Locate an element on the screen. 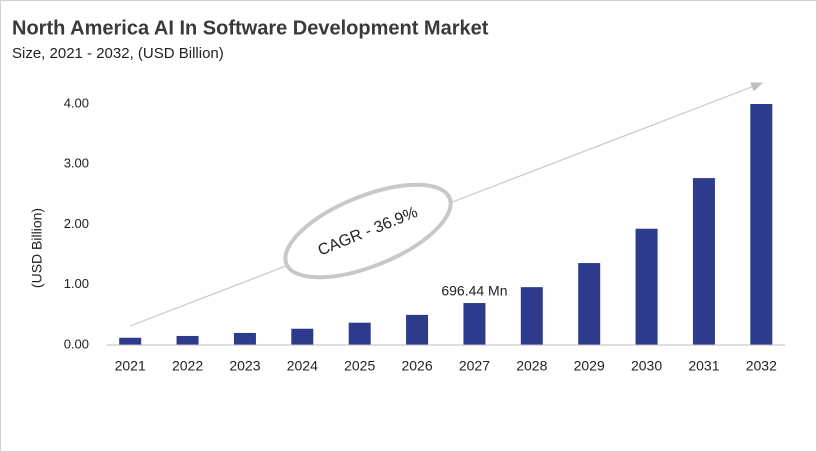 This screenshot has width=817, height=452. y-tick-label: 4.00 is located at coordinates (76, 102).